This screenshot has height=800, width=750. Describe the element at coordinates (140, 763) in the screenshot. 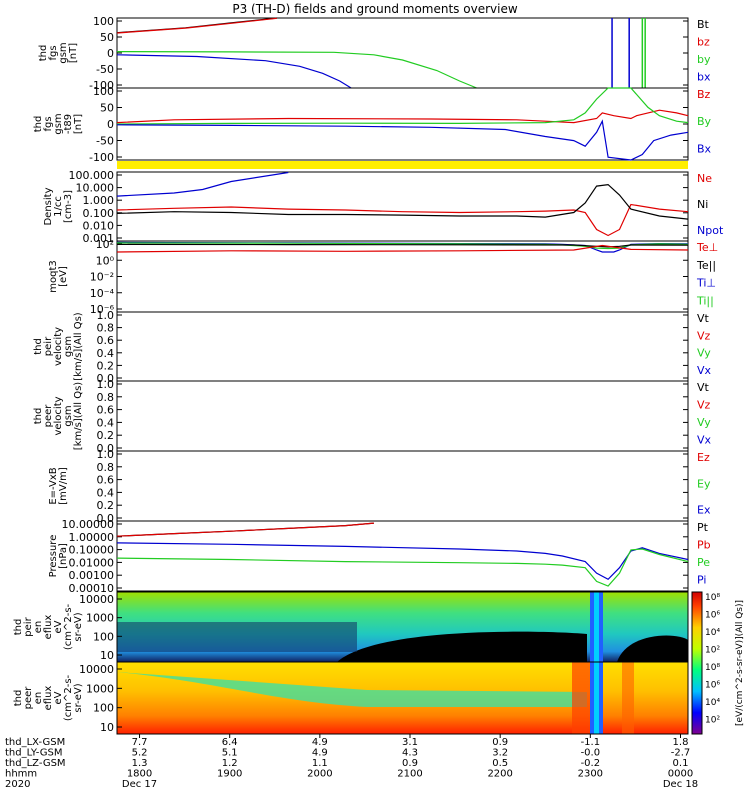

I see `time-tick-label: 1.3` at that location.